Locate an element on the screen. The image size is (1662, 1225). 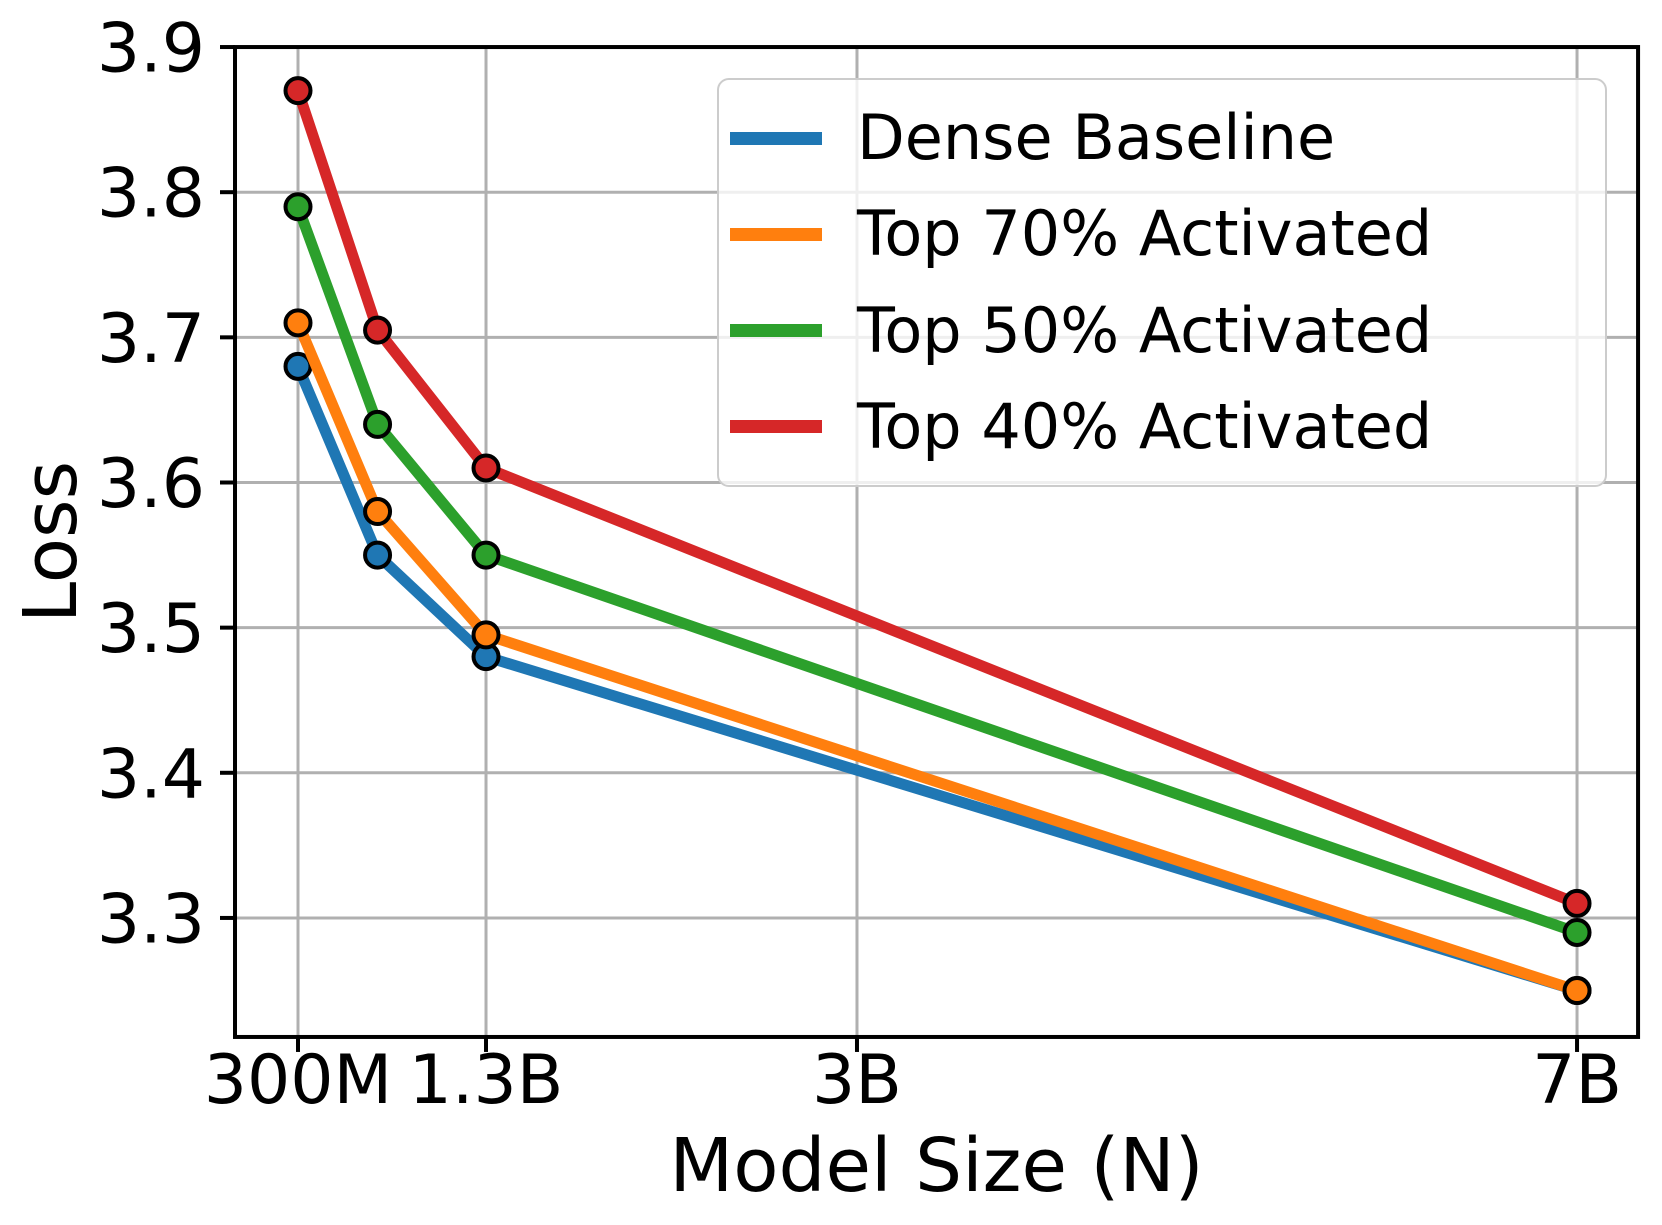
legend-swatch-top-40-activated is located at coordinates (775, 427).